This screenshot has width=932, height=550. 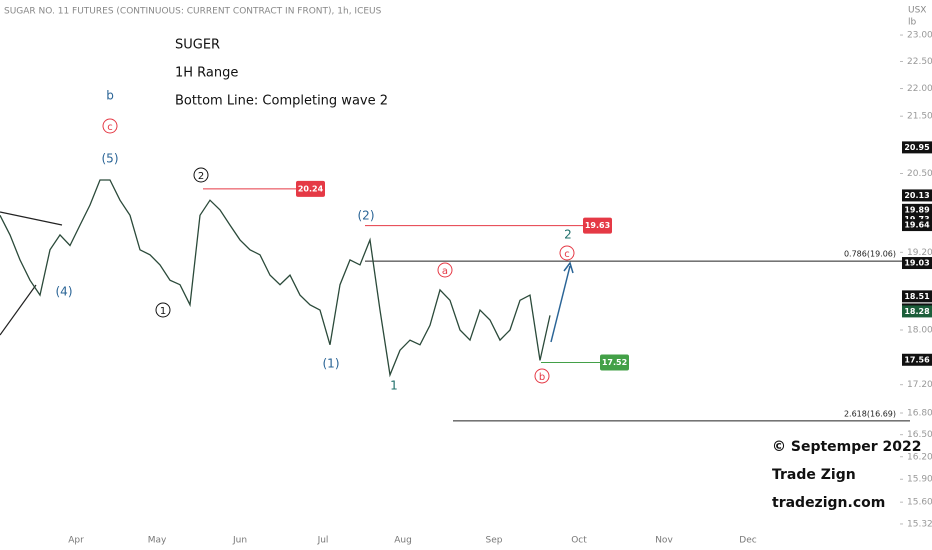 I want to click on y-tick-label: 16.50, so click(x=919, y=435).